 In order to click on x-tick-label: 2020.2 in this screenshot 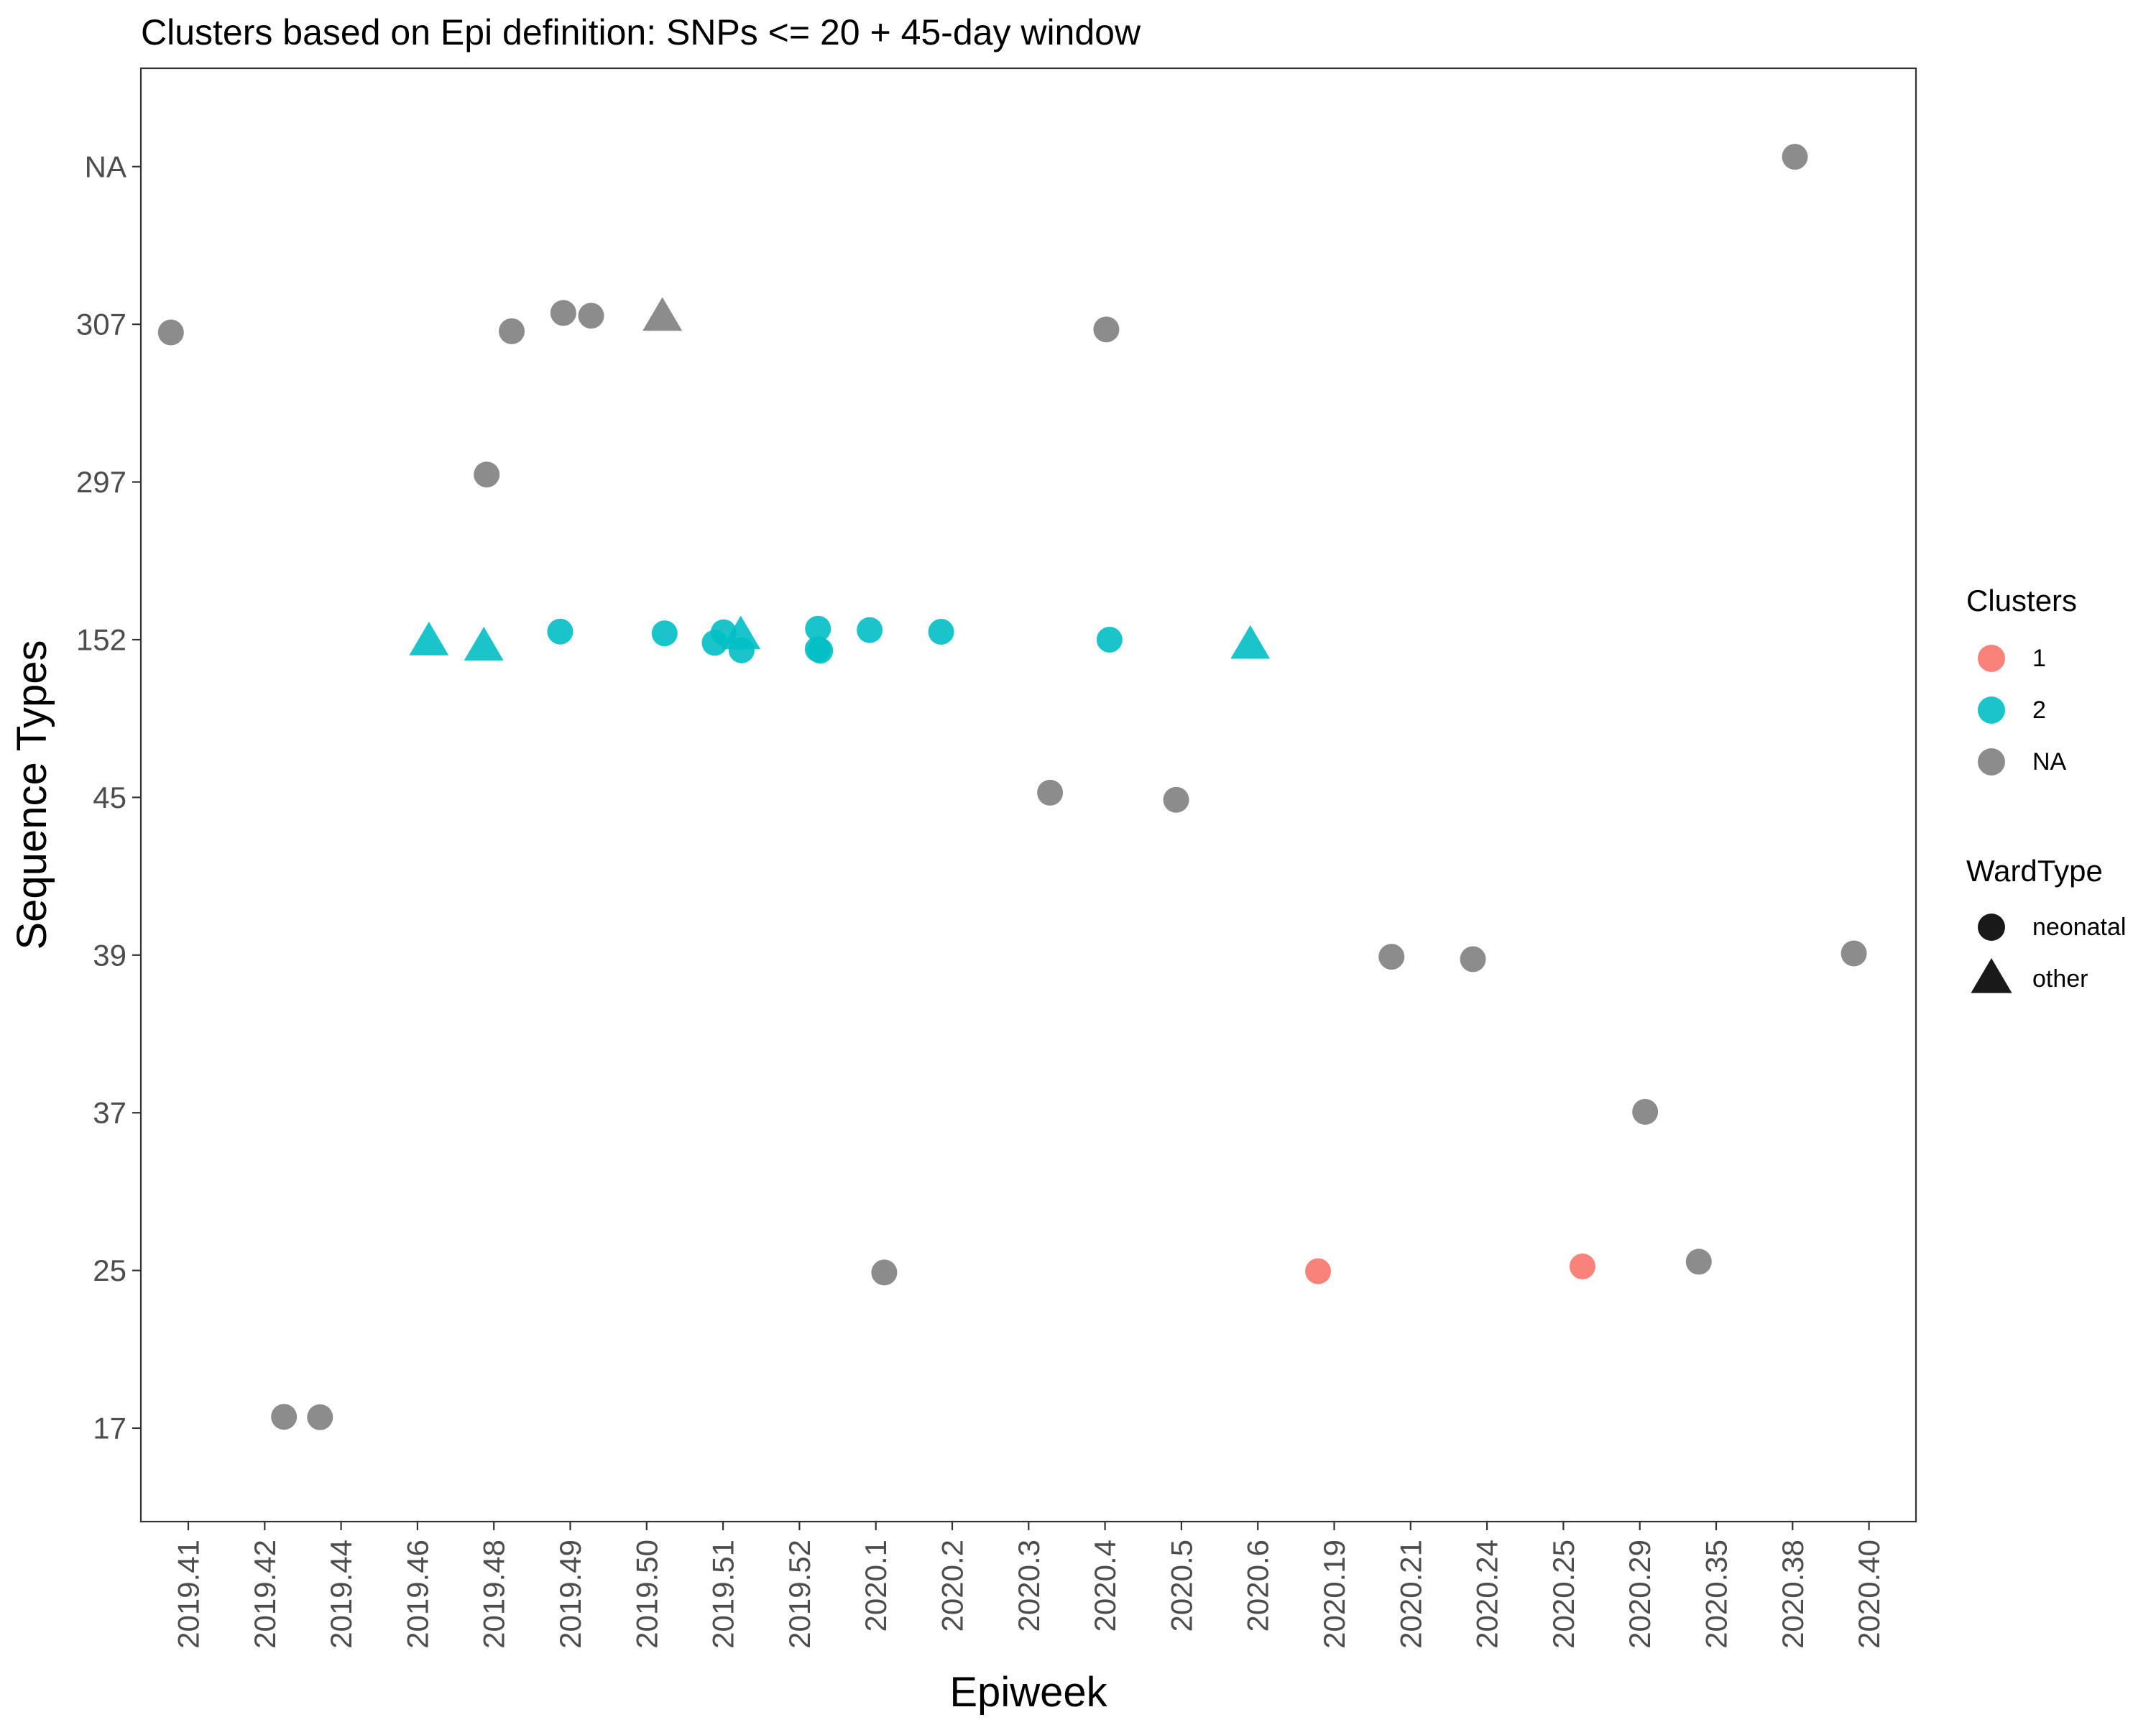, I will do `click(952, 1586)`.